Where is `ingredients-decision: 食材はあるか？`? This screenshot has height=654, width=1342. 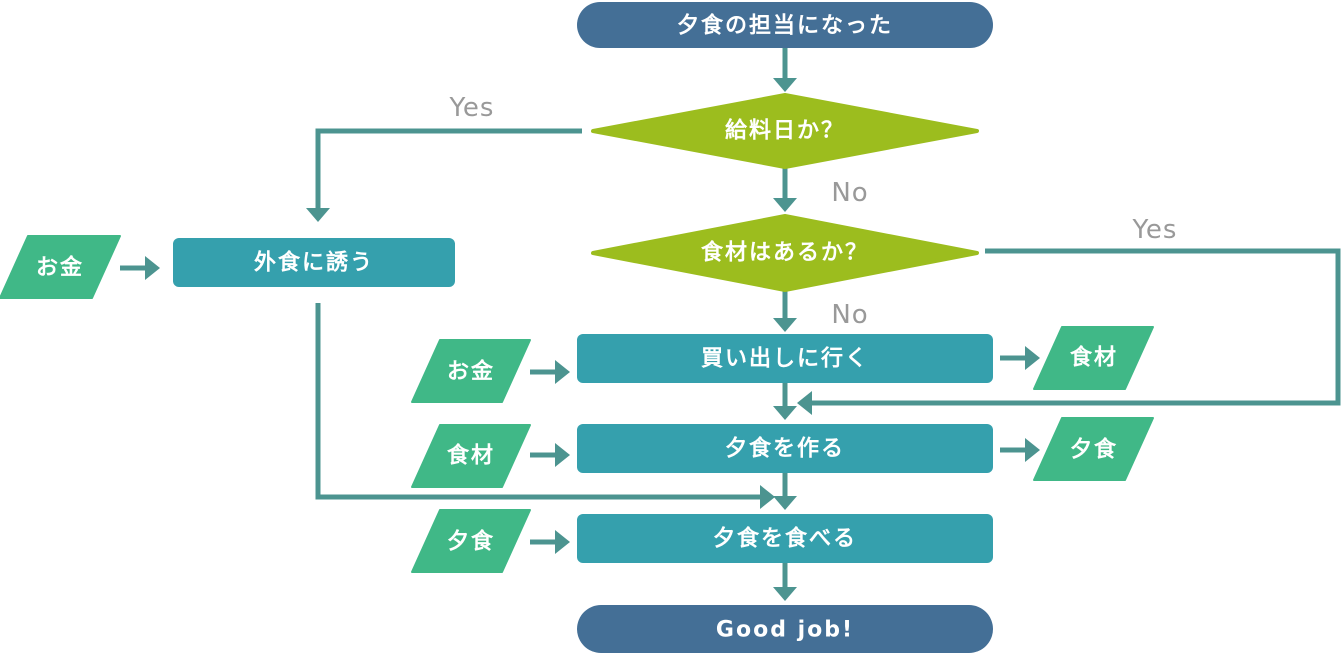
ingredients-decision: 食材はあるか？ is located at coordinates (785, 253).